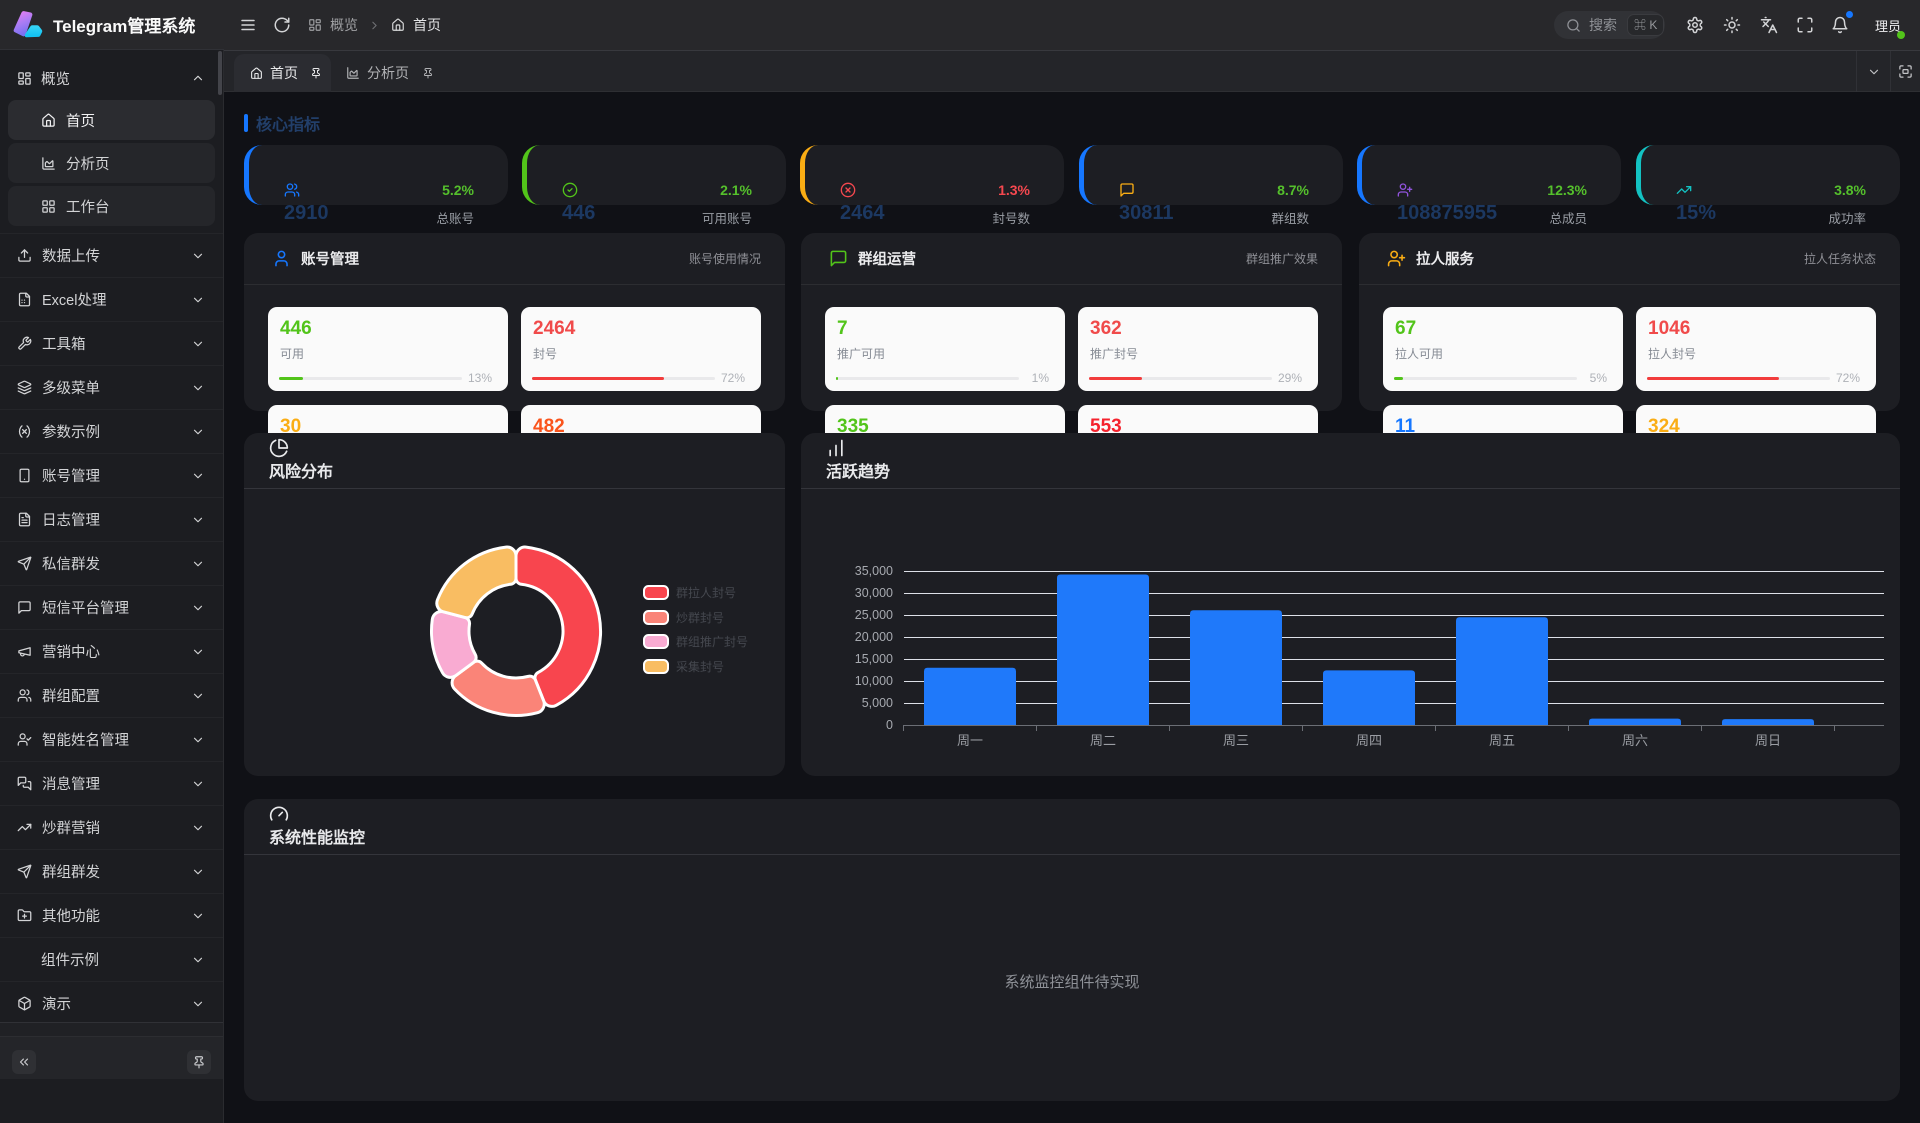 This screenshot has width=1920, height=1123. What do you see at coordinates (712, 642) in the screenshot?
I see `svg-text: 群组推广封号` at bounding box center [712, 642].